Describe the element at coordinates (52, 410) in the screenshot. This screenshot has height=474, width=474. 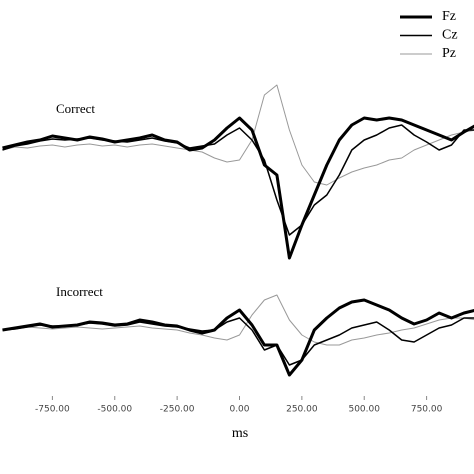
I see `x-tick-label: -750.00` at that location.